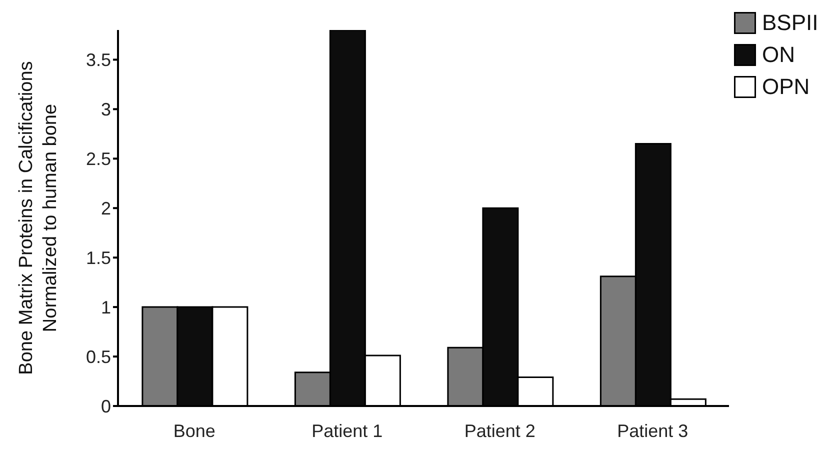 The width and height of the screenshot is (828, 458). Describe the element at coordinates (194, 430) in the screenshot. I see `x-tick-label: Bone` at that location.